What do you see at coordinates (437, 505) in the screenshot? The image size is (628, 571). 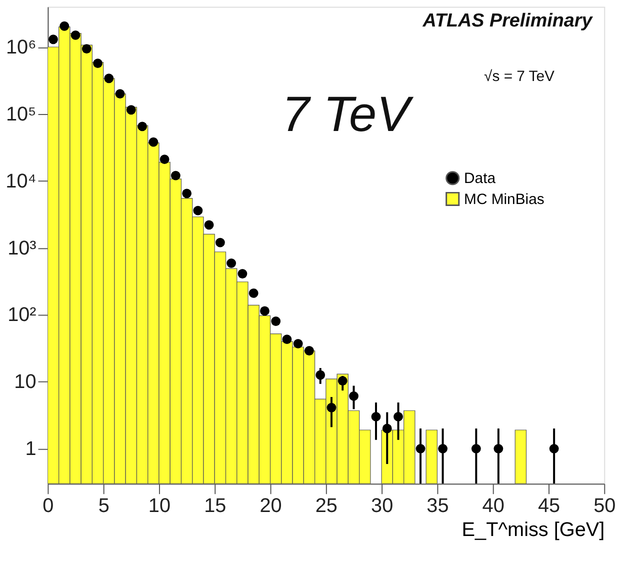 I see `x-tick-label: 35` at bounding box center [437, 505].